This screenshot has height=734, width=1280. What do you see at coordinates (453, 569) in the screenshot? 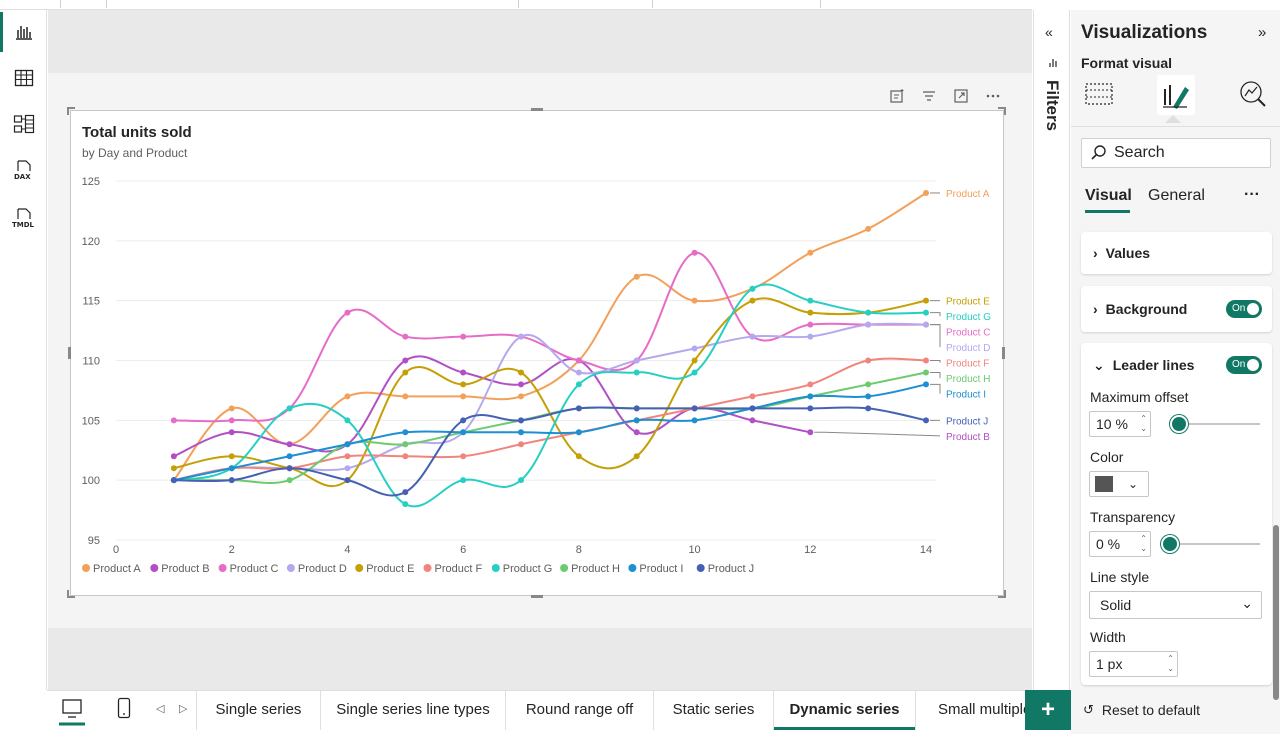
I see `legend-item: Product F` at bounding box center [453, 569].